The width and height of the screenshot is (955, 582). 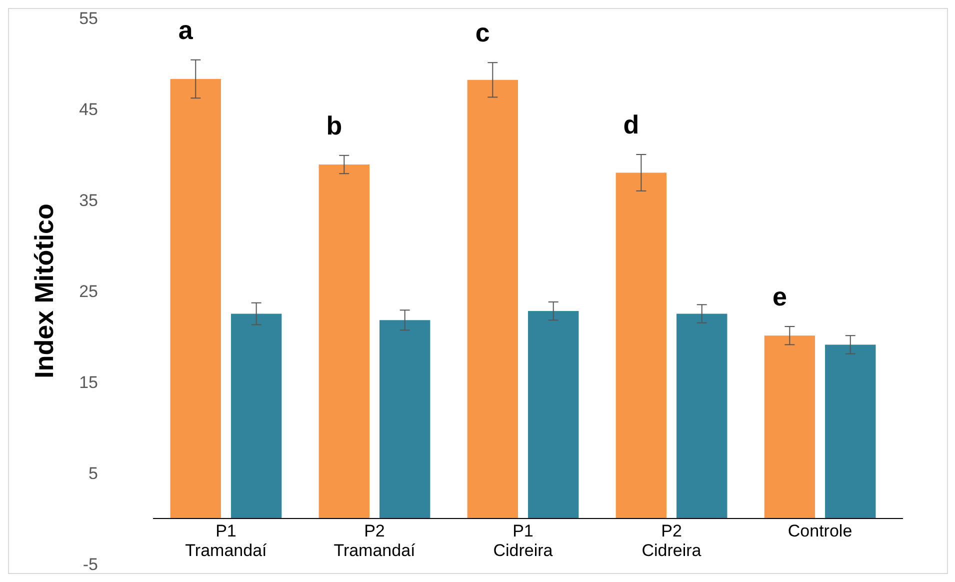 I want to click on y-tick-label: 45, so click(x=88, y=109).